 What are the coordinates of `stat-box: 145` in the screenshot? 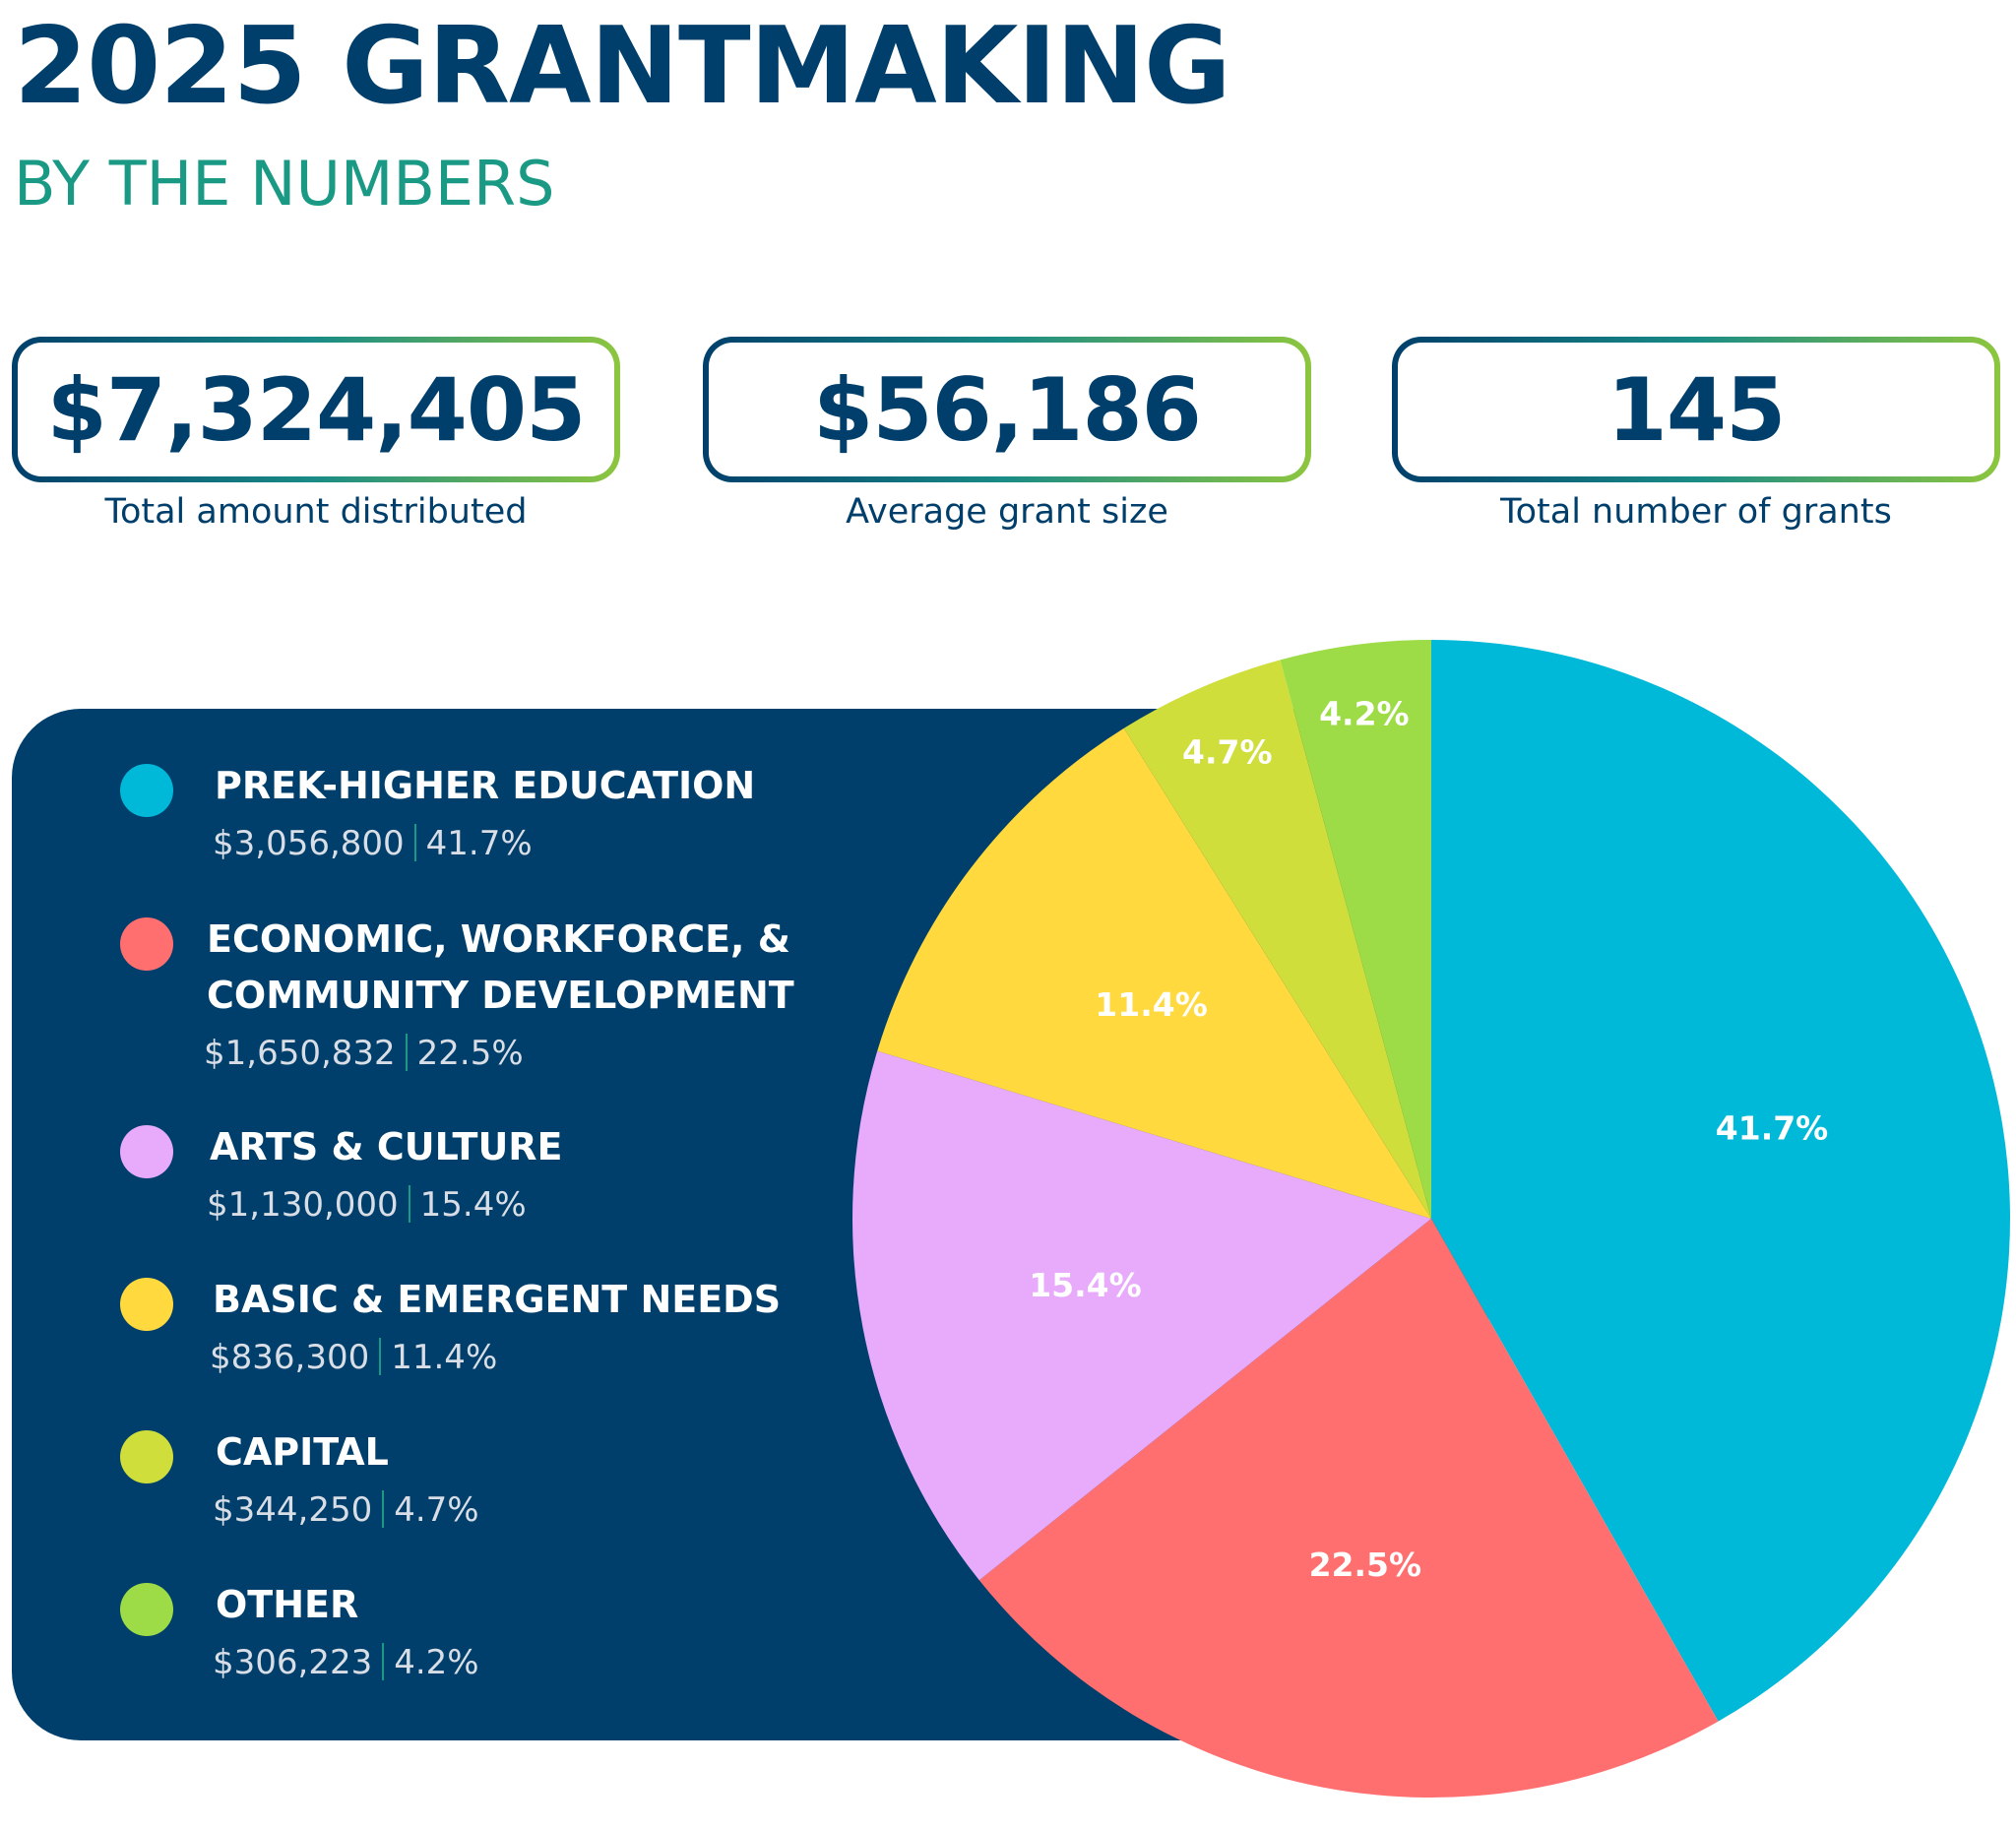 It's located at (1696, 409).